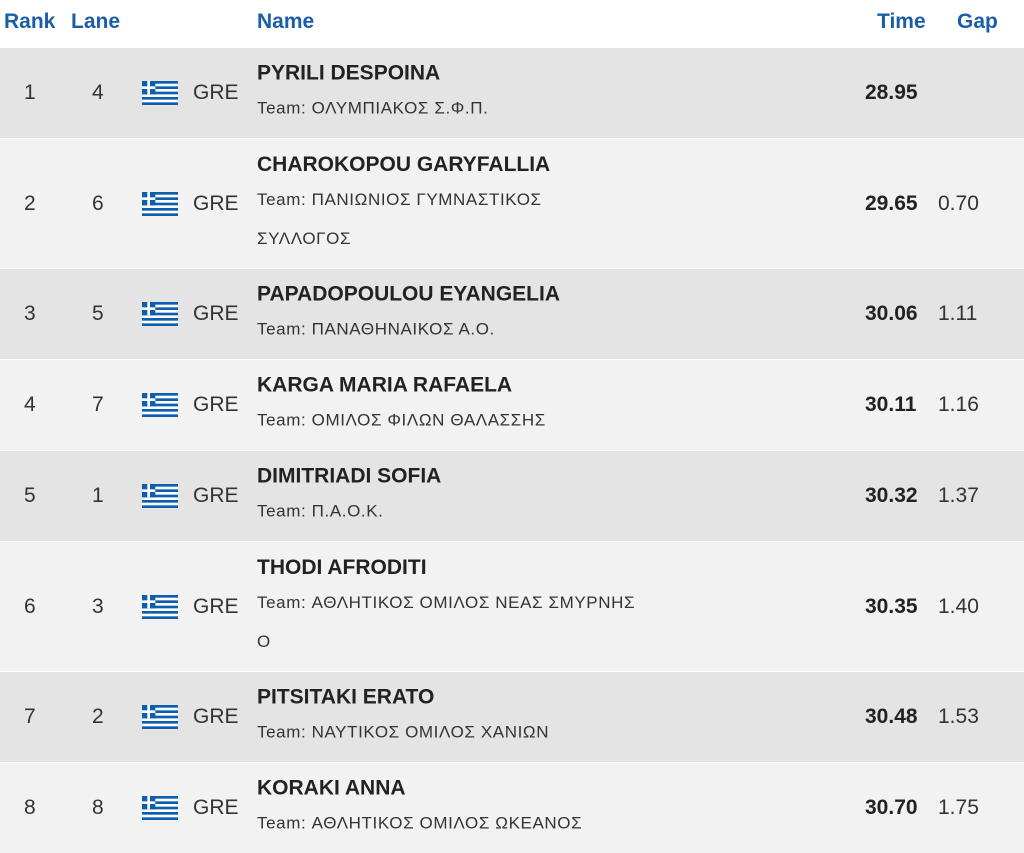 Image resolution: width=1024 pixels, height=853 pixels. What do you see at coordinates (349, 476) in the screenshot?
I see `athlete-name: DIMITRIADI SOFIA` at bounding box center [349, 476].